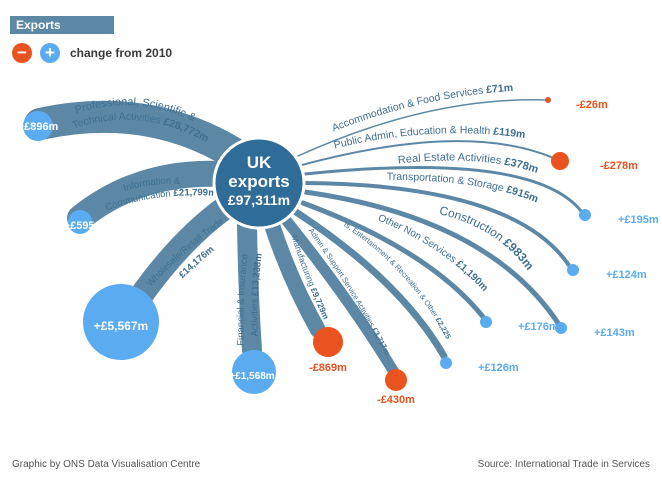  Describe the element at coordinates (560, 161) in the screenshot. I see `change-bubble-public-admin` at that location.